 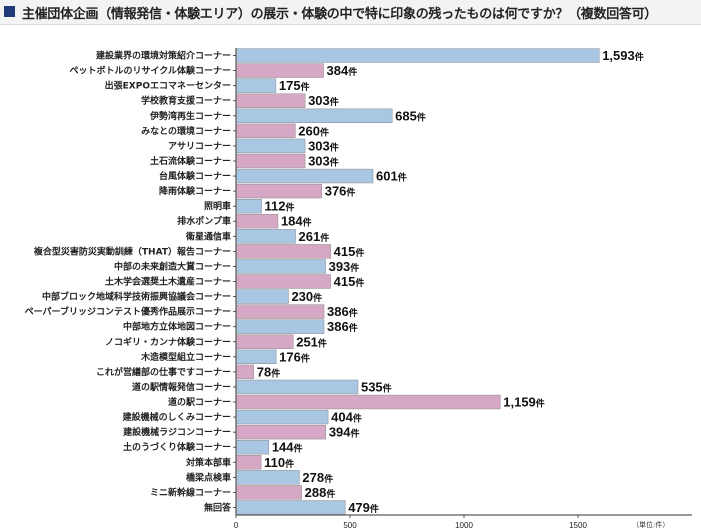 What do you see at coordinates (218, 507) in the screenshot?
I see `category-label: 無回答` at bounding box center [218, 507].